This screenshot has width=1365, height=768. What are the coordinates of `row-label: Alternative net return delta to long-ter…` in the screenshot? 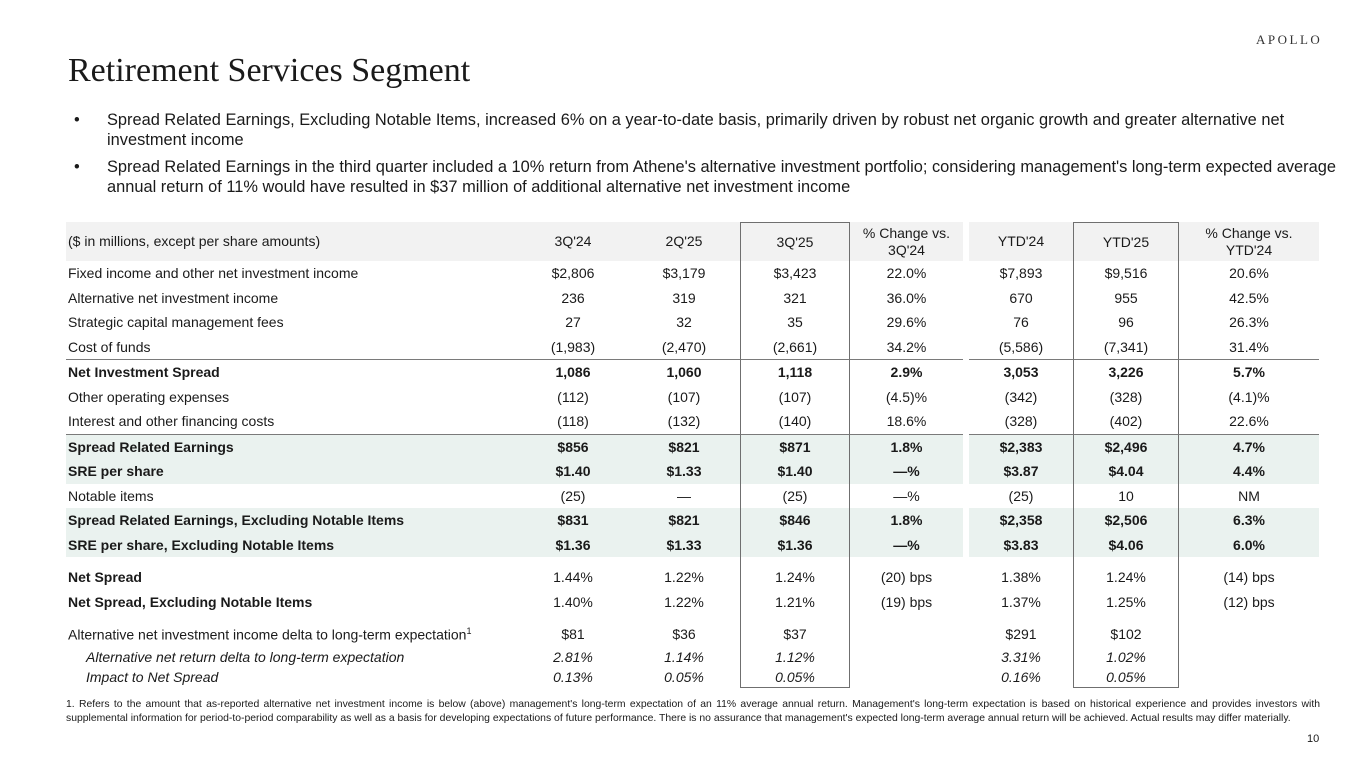 It's located at (292, 657).